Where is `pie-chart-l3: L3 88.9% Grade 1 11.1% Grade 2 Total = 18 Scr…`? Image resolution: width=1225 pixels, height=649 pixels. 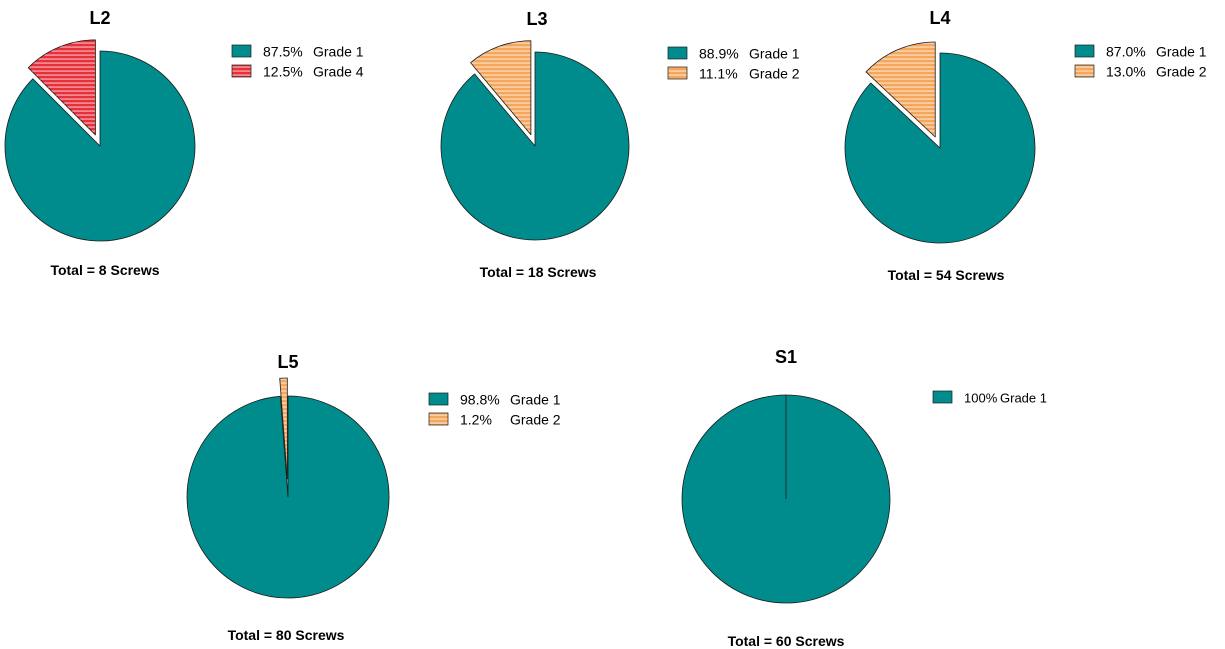
pie-chart-l3: L3 88.9% Grade 1 11.1% Grade 2 Total = 18 Scr… is located at coordinates (620, 144).